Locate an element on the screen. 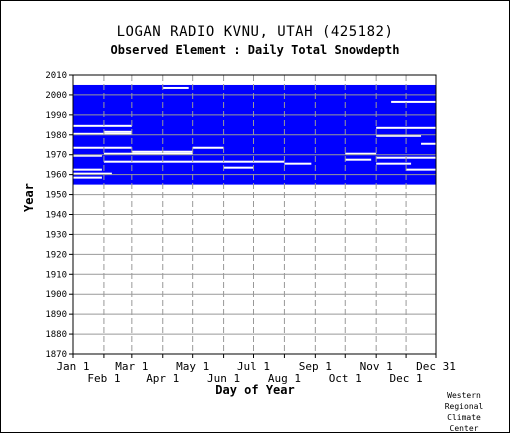 The image size is (510, 434). y-tick-label: 1970 is located at coordinates (56, 156).